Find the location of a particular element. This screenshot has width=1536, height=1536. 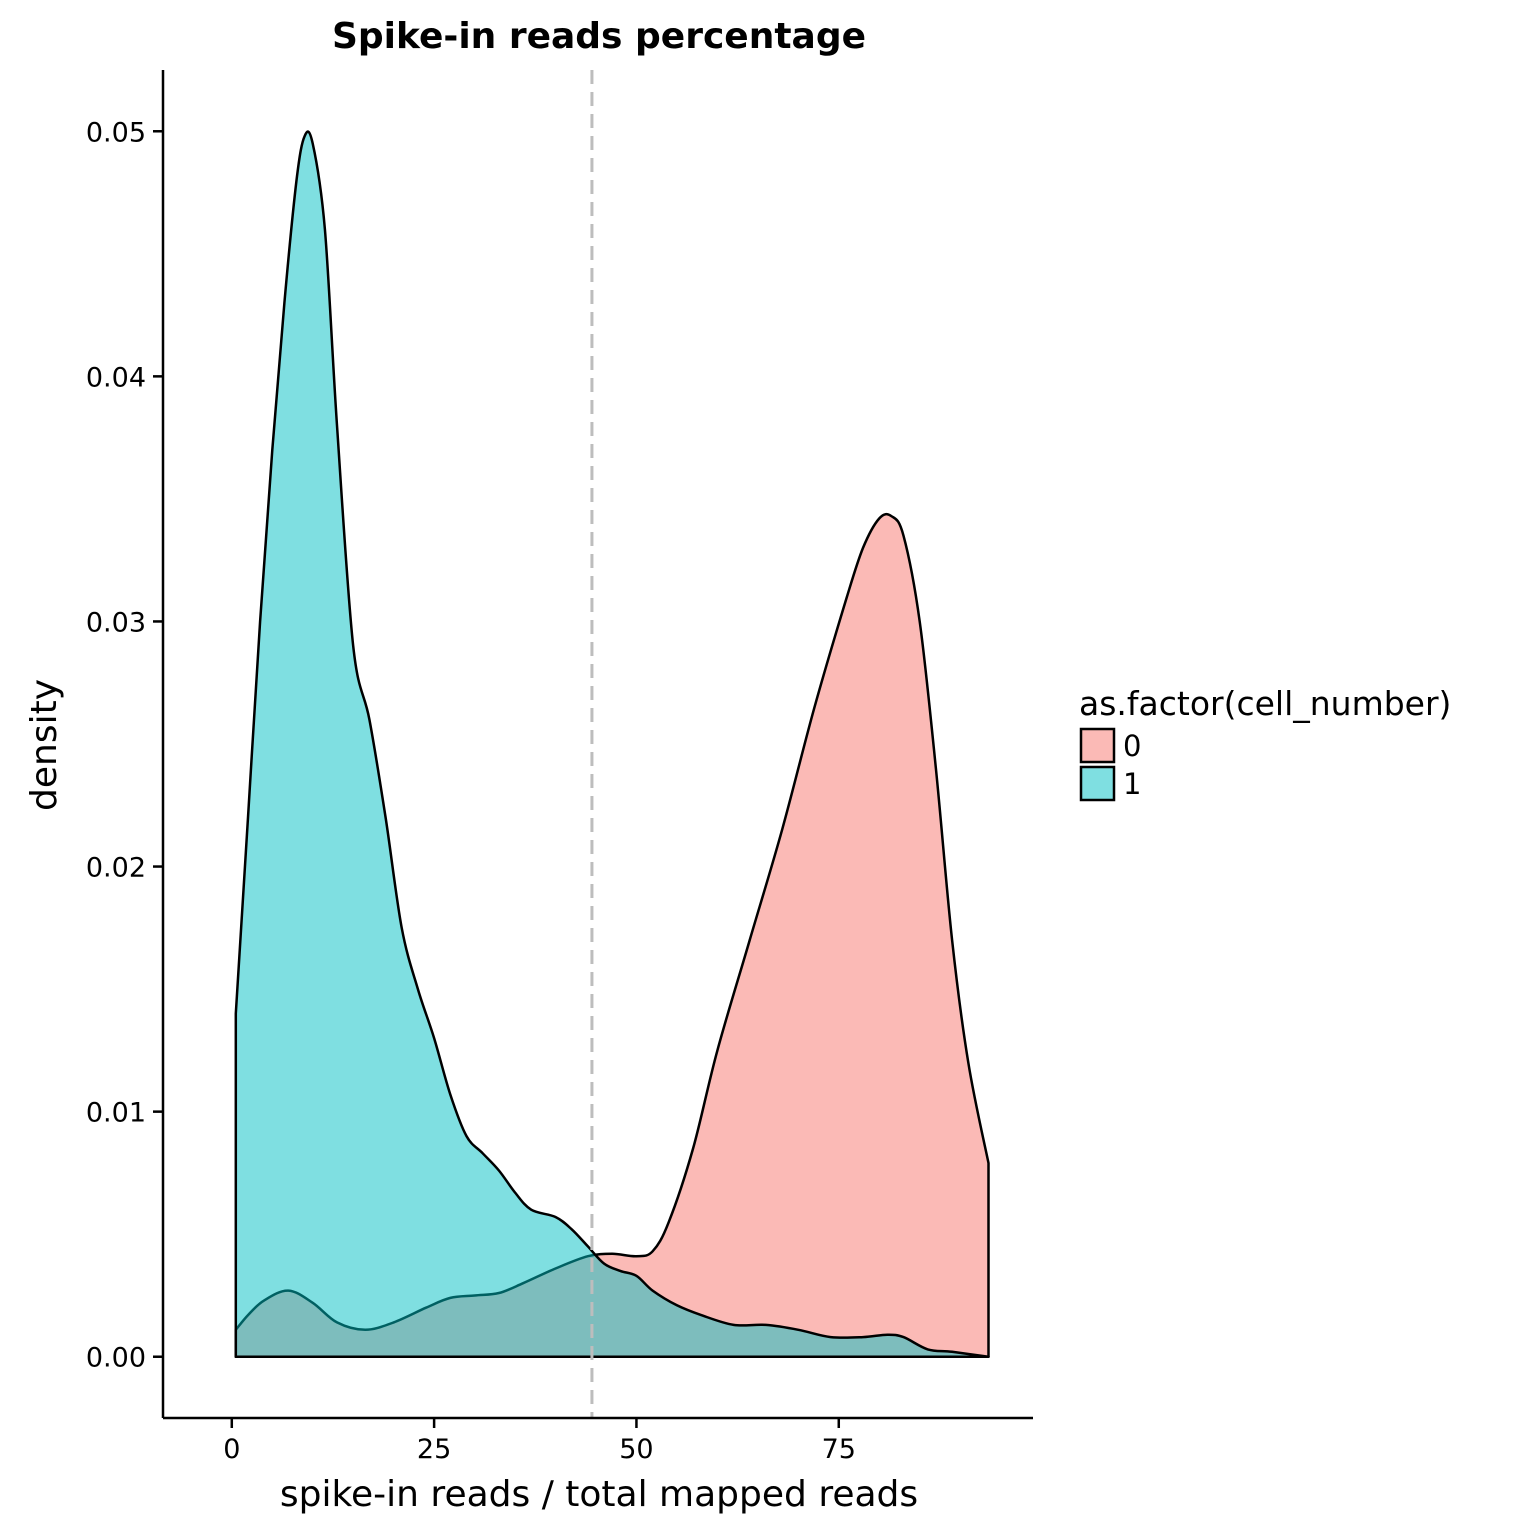

legend-label: 1 is located at coordinates (1132, 784).